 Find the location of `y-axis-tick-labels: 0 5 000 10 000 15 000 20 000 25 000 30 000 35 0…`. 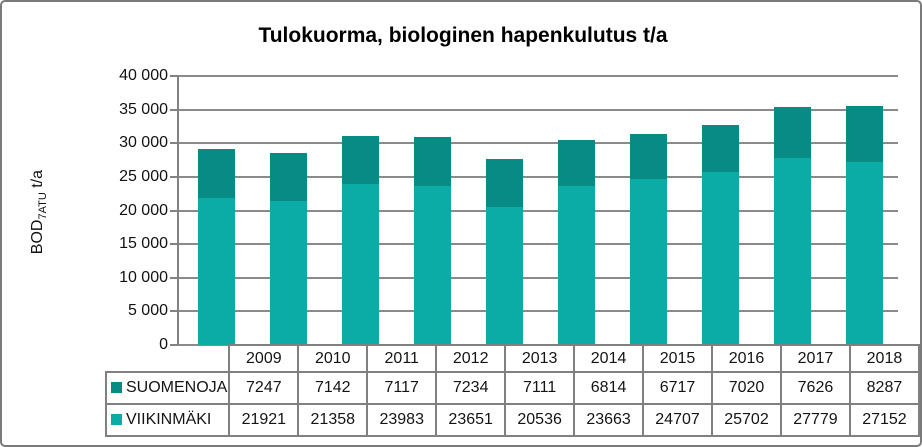

y-axis-tick-labels: 0 5 000 10 000 15 000 20 000 25 000 30 000 35 0… is located at coordinates (127, 210).